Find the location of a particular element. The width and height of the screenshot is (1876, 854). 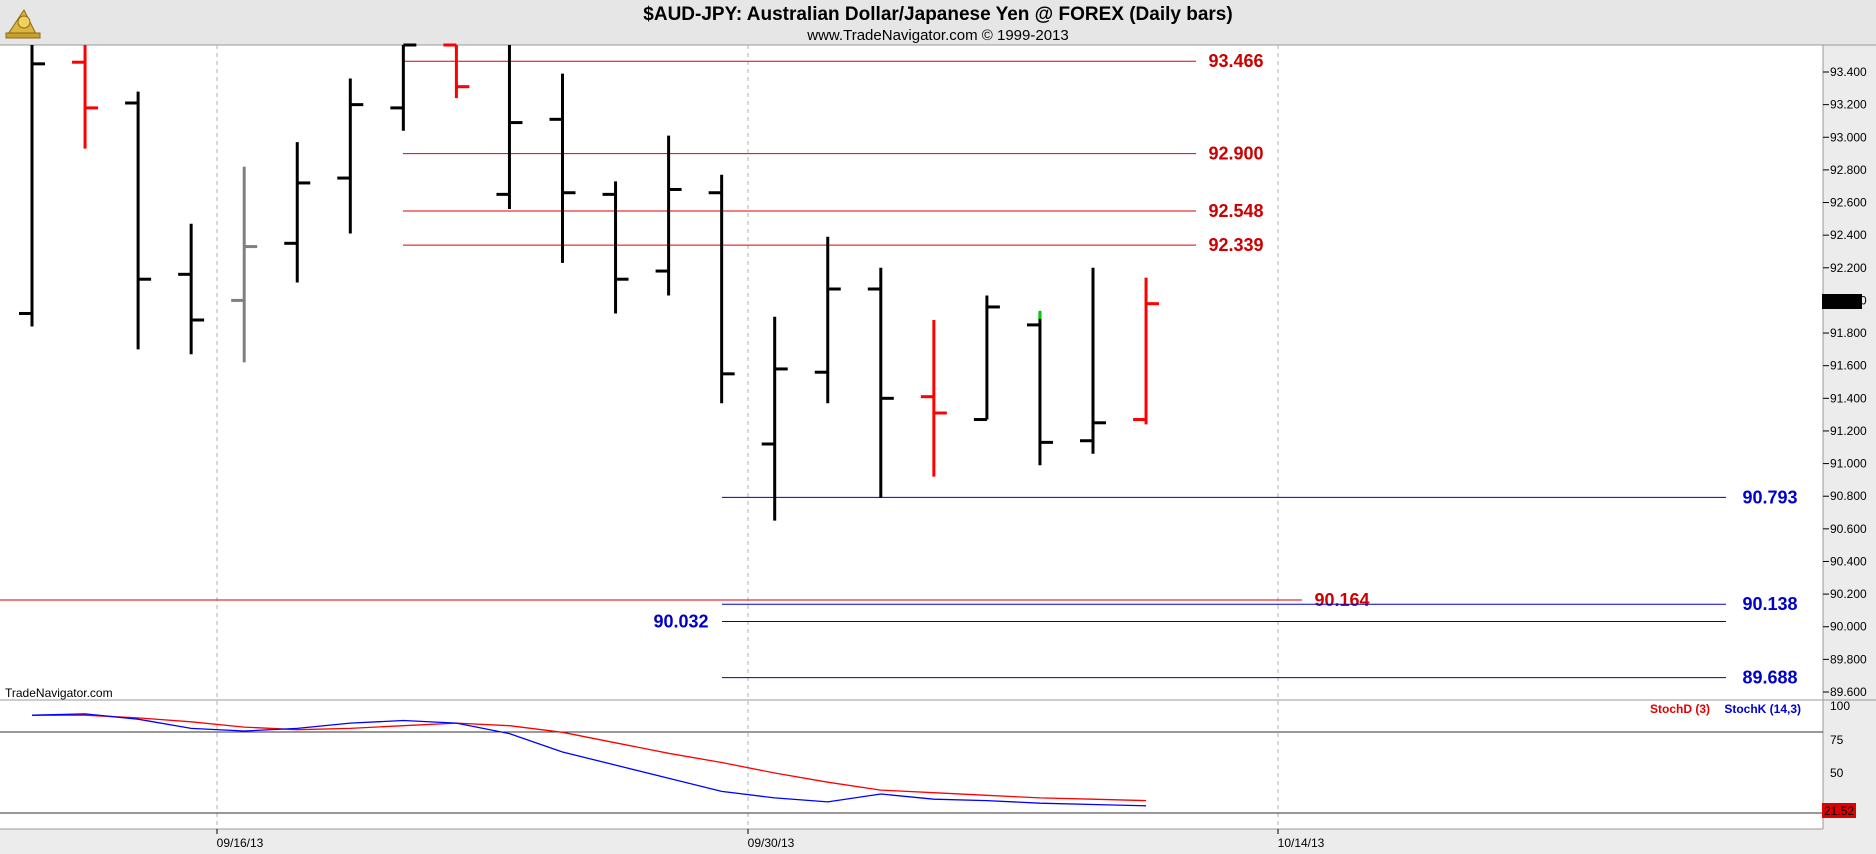

date-tick-label: 10/14/13 is located at coordinates (1301, 843).